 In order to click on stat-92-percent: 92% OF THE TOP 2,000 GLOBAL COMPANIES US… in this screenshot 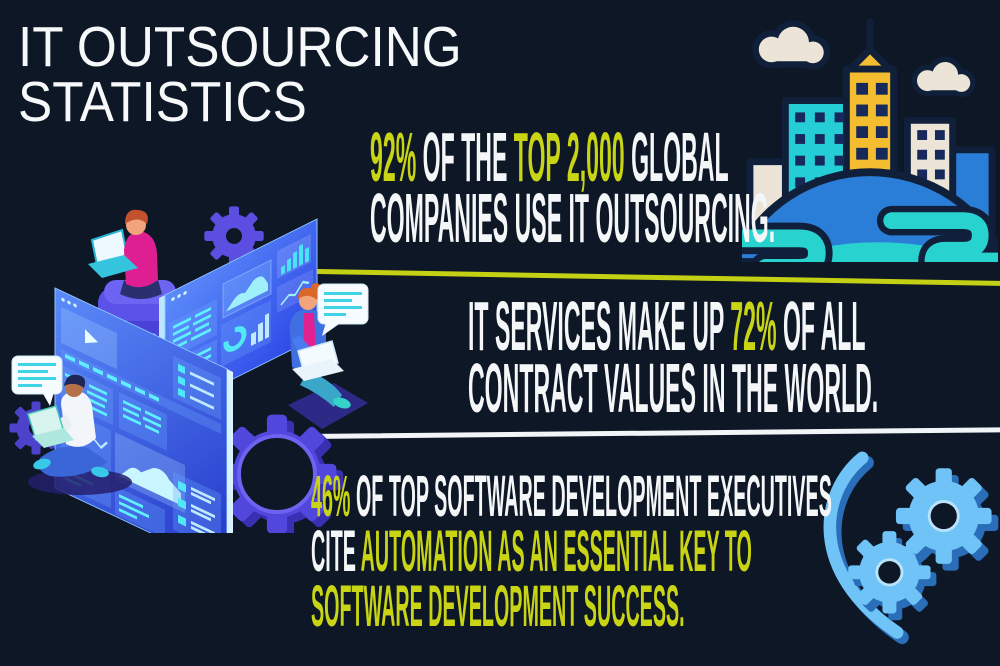, I will do `click(572, 187)`.